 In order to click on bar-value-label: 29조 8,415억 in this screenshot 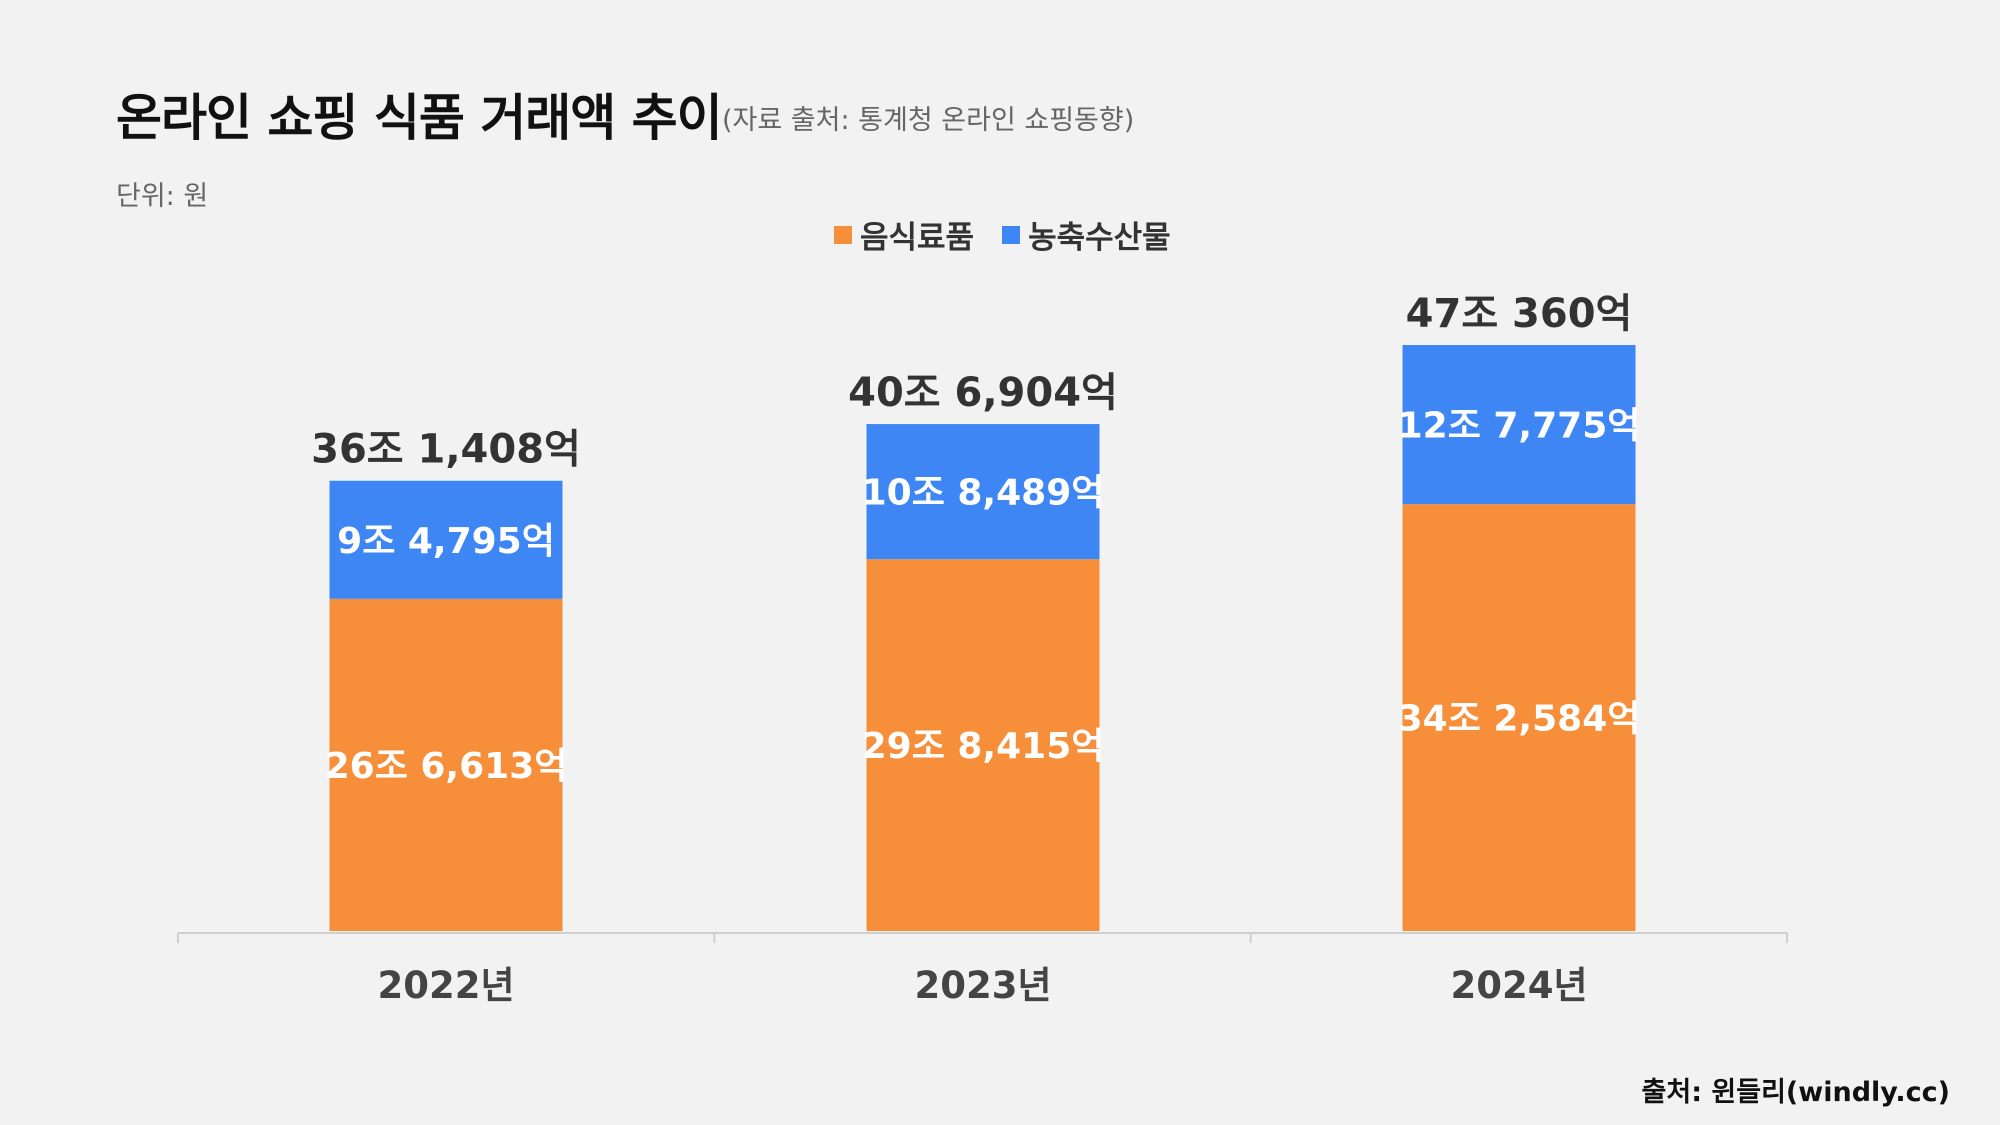, I will do `click(983, 746)`.